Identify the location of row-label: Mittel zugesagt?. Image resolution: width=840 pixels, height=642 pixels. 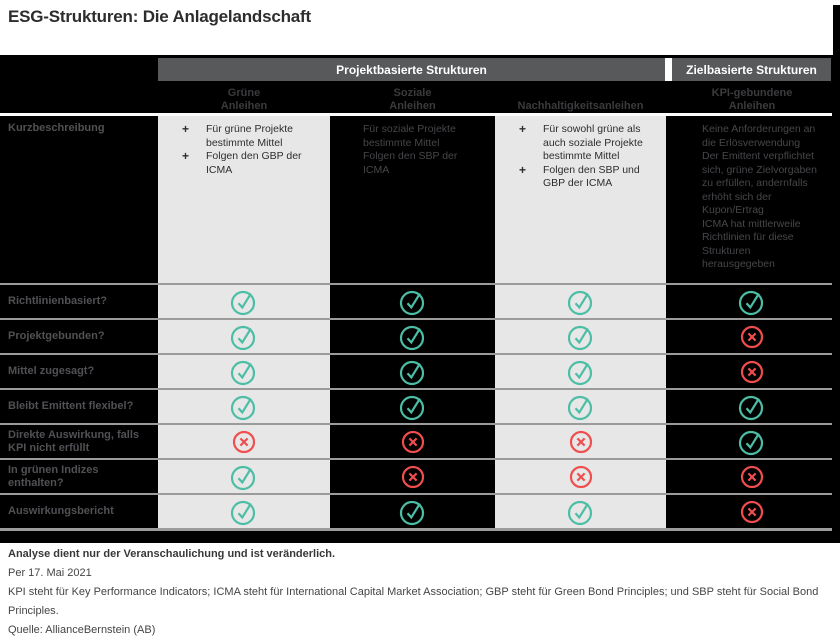
(82, 371).